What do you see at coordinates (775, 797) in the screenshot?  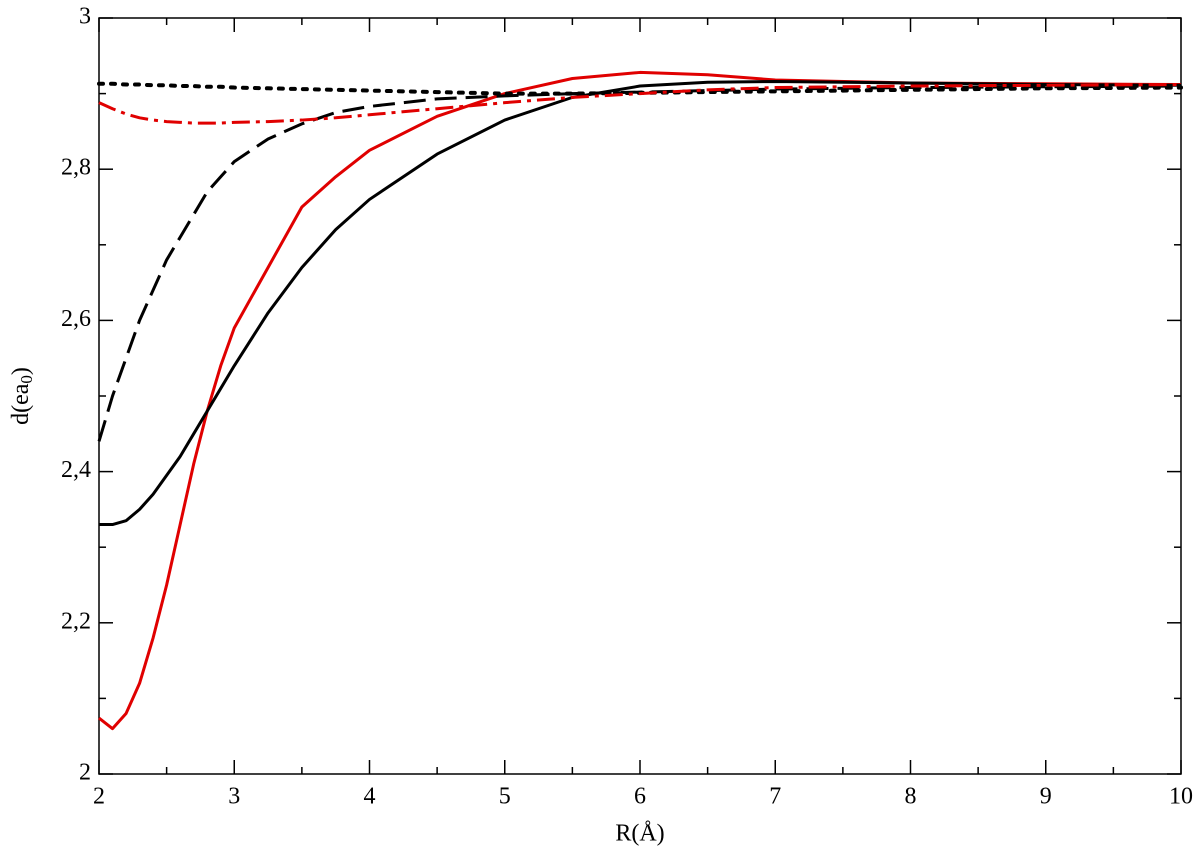 I see `x-tick-label: 7` at bounding box center [775, 797].